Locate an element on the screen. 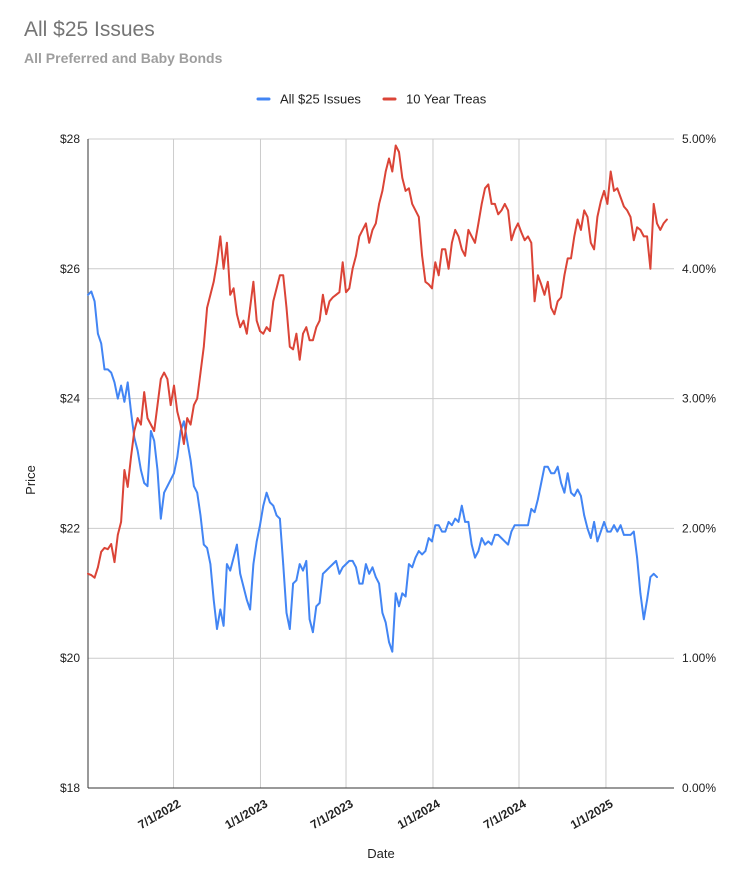 Image resolution: width=739 pixels, height=876 pixels. y2-tick-label: 1.00% is located at coordinates (699, 658).